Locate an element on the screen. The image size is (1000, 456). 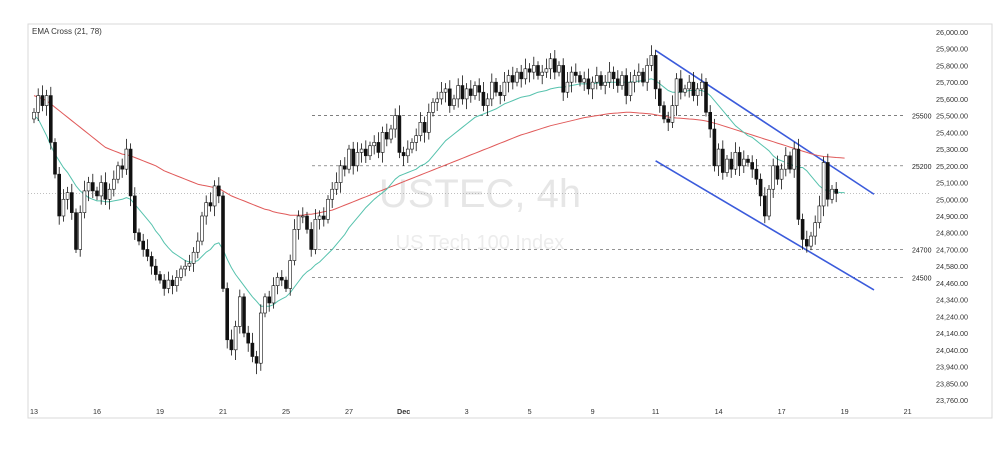
price-tick-label: 26,000.00 is located at coordinates (952, 32).